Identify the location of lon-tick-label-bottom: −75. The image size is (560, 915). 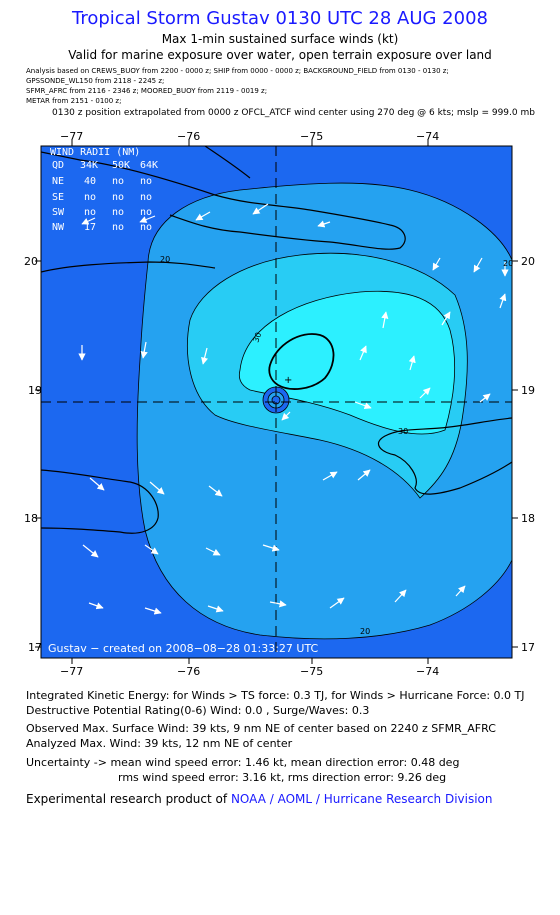
(311, 671).